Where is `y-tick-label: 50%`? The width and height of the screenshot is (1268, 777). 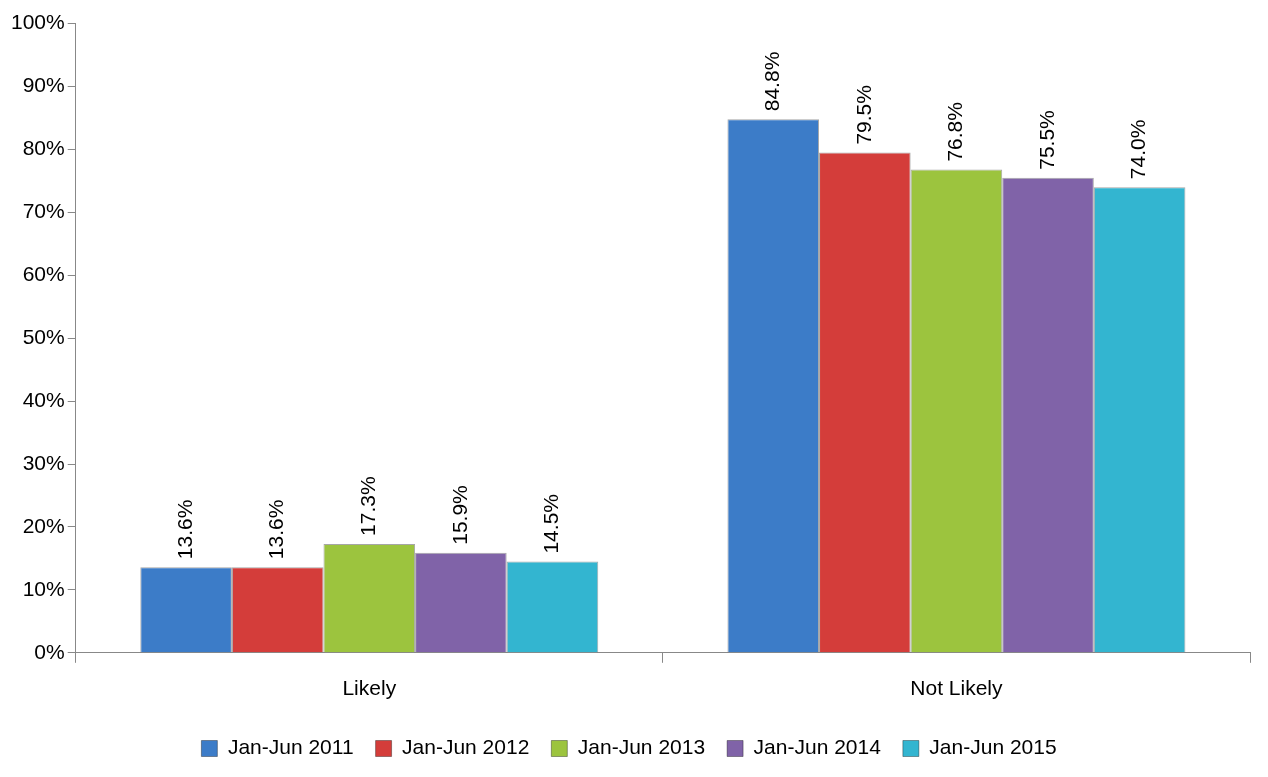
y-tick-label: 50% is located at coordinates (43, 336).